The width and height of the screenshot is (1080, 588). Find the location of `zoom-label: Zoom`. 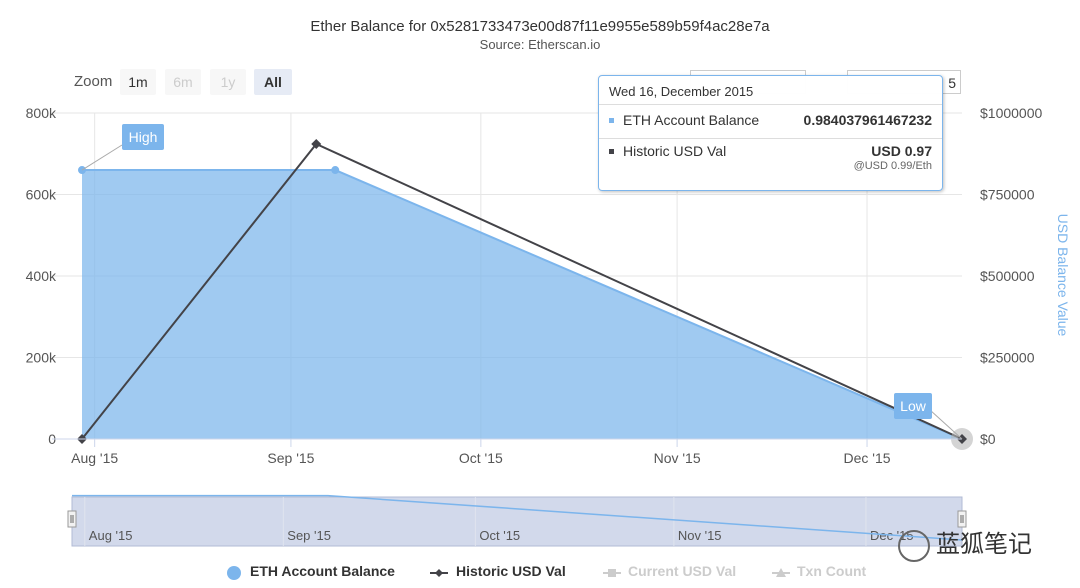

zoom-label: Zoom is located at coordinates (93, 81).